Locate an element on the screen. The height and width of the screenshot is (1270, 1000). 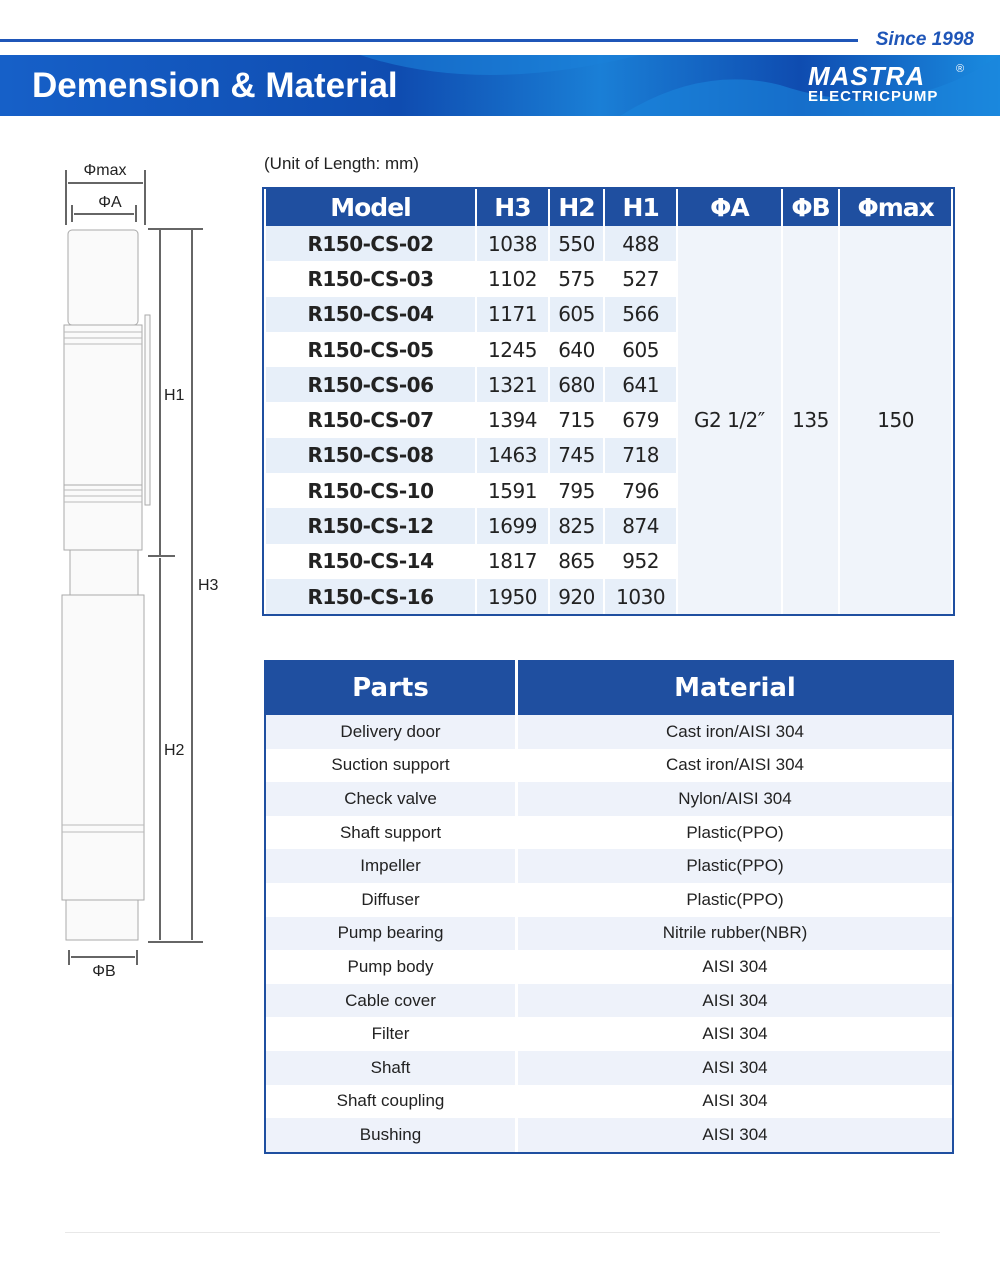
col-model: Model is located at coordinates (370, 207).